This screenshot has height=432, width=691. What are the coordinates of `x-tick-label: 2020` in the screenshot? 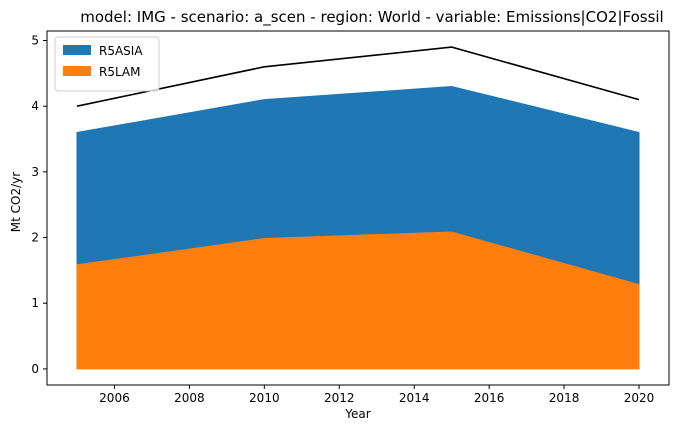 It's located at (639, 398).